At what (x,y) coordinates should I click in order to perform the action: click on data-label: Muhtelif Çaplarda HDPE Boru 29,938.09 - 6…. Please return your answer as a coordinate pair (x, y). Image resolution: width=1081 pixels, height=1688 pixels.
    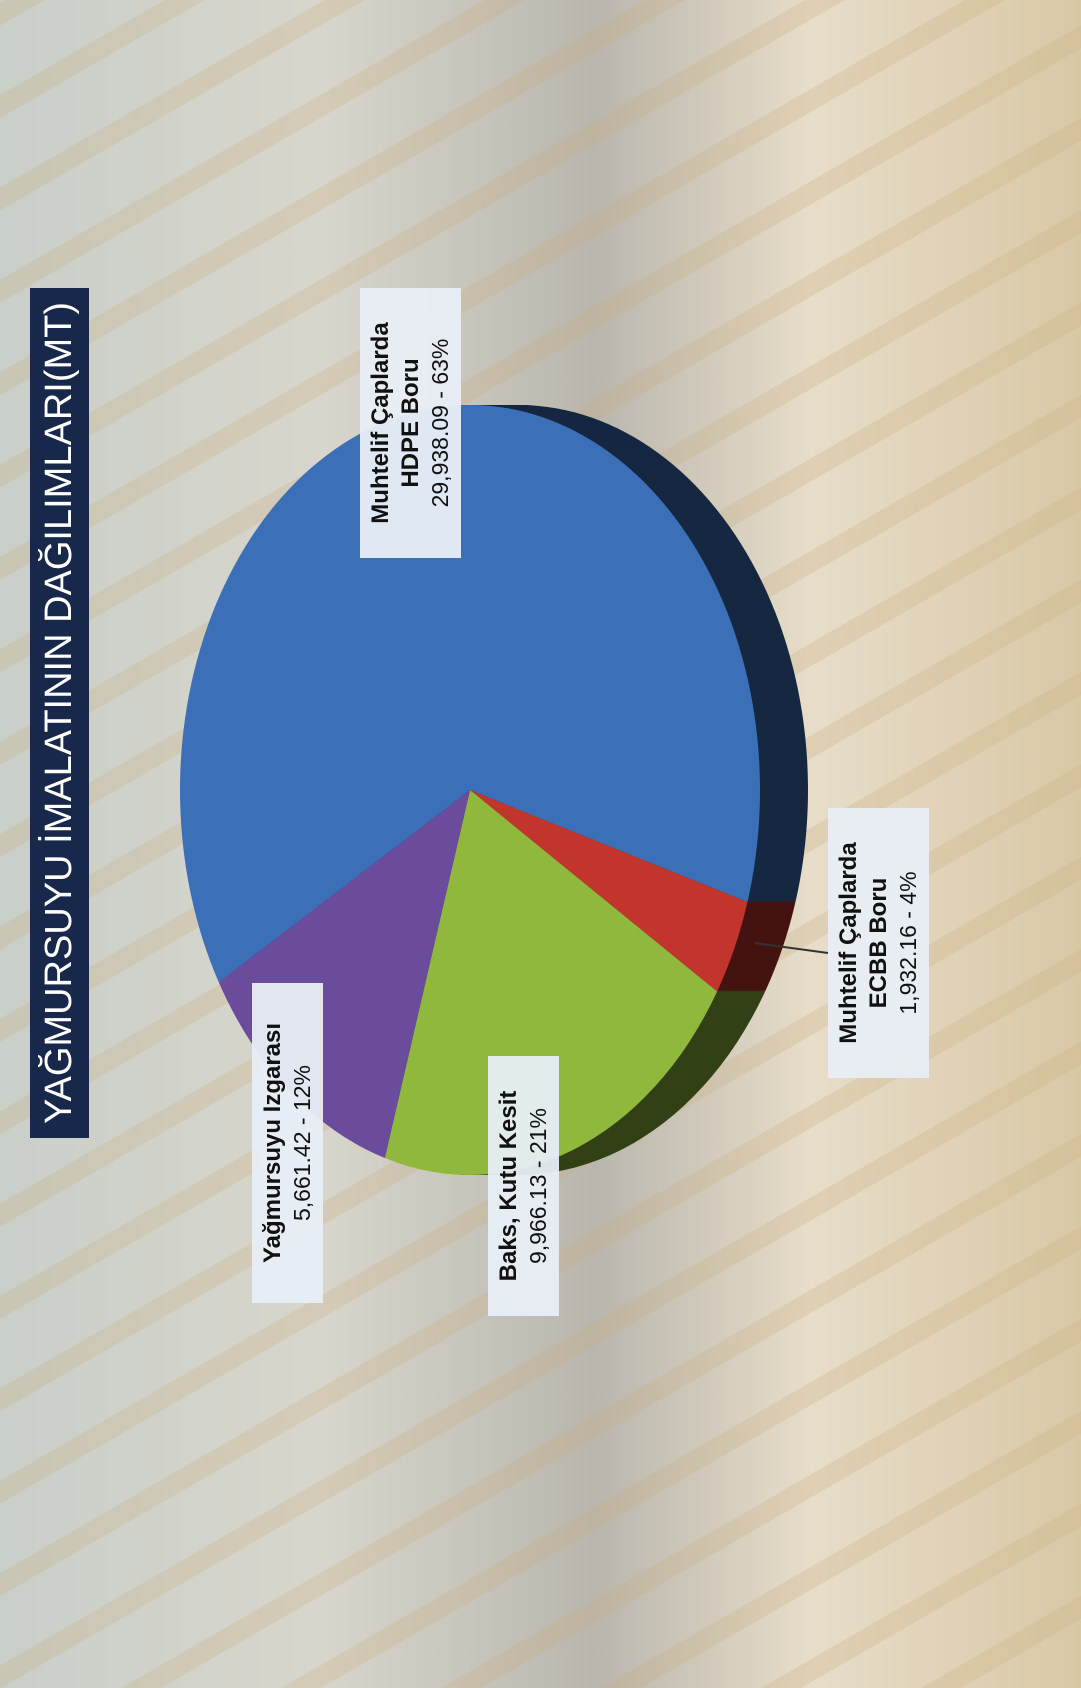
    Looking at the image, I should click on (410, 423).